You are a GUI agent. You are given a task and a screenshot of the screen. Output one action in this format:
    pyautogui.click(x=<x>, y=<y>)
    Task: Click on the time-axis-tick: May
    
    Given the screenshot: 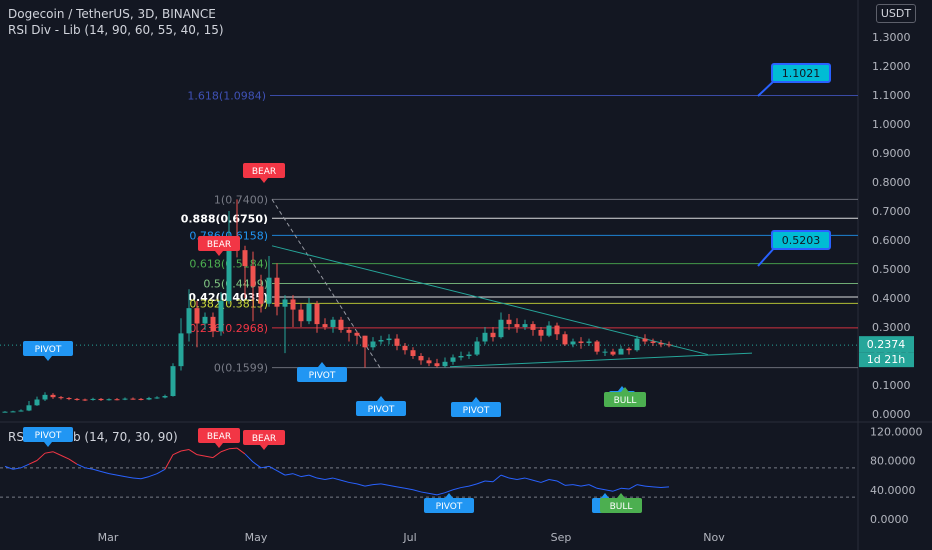 What is the action you would take?
    pyautogui.click(x=256, y=537)
    